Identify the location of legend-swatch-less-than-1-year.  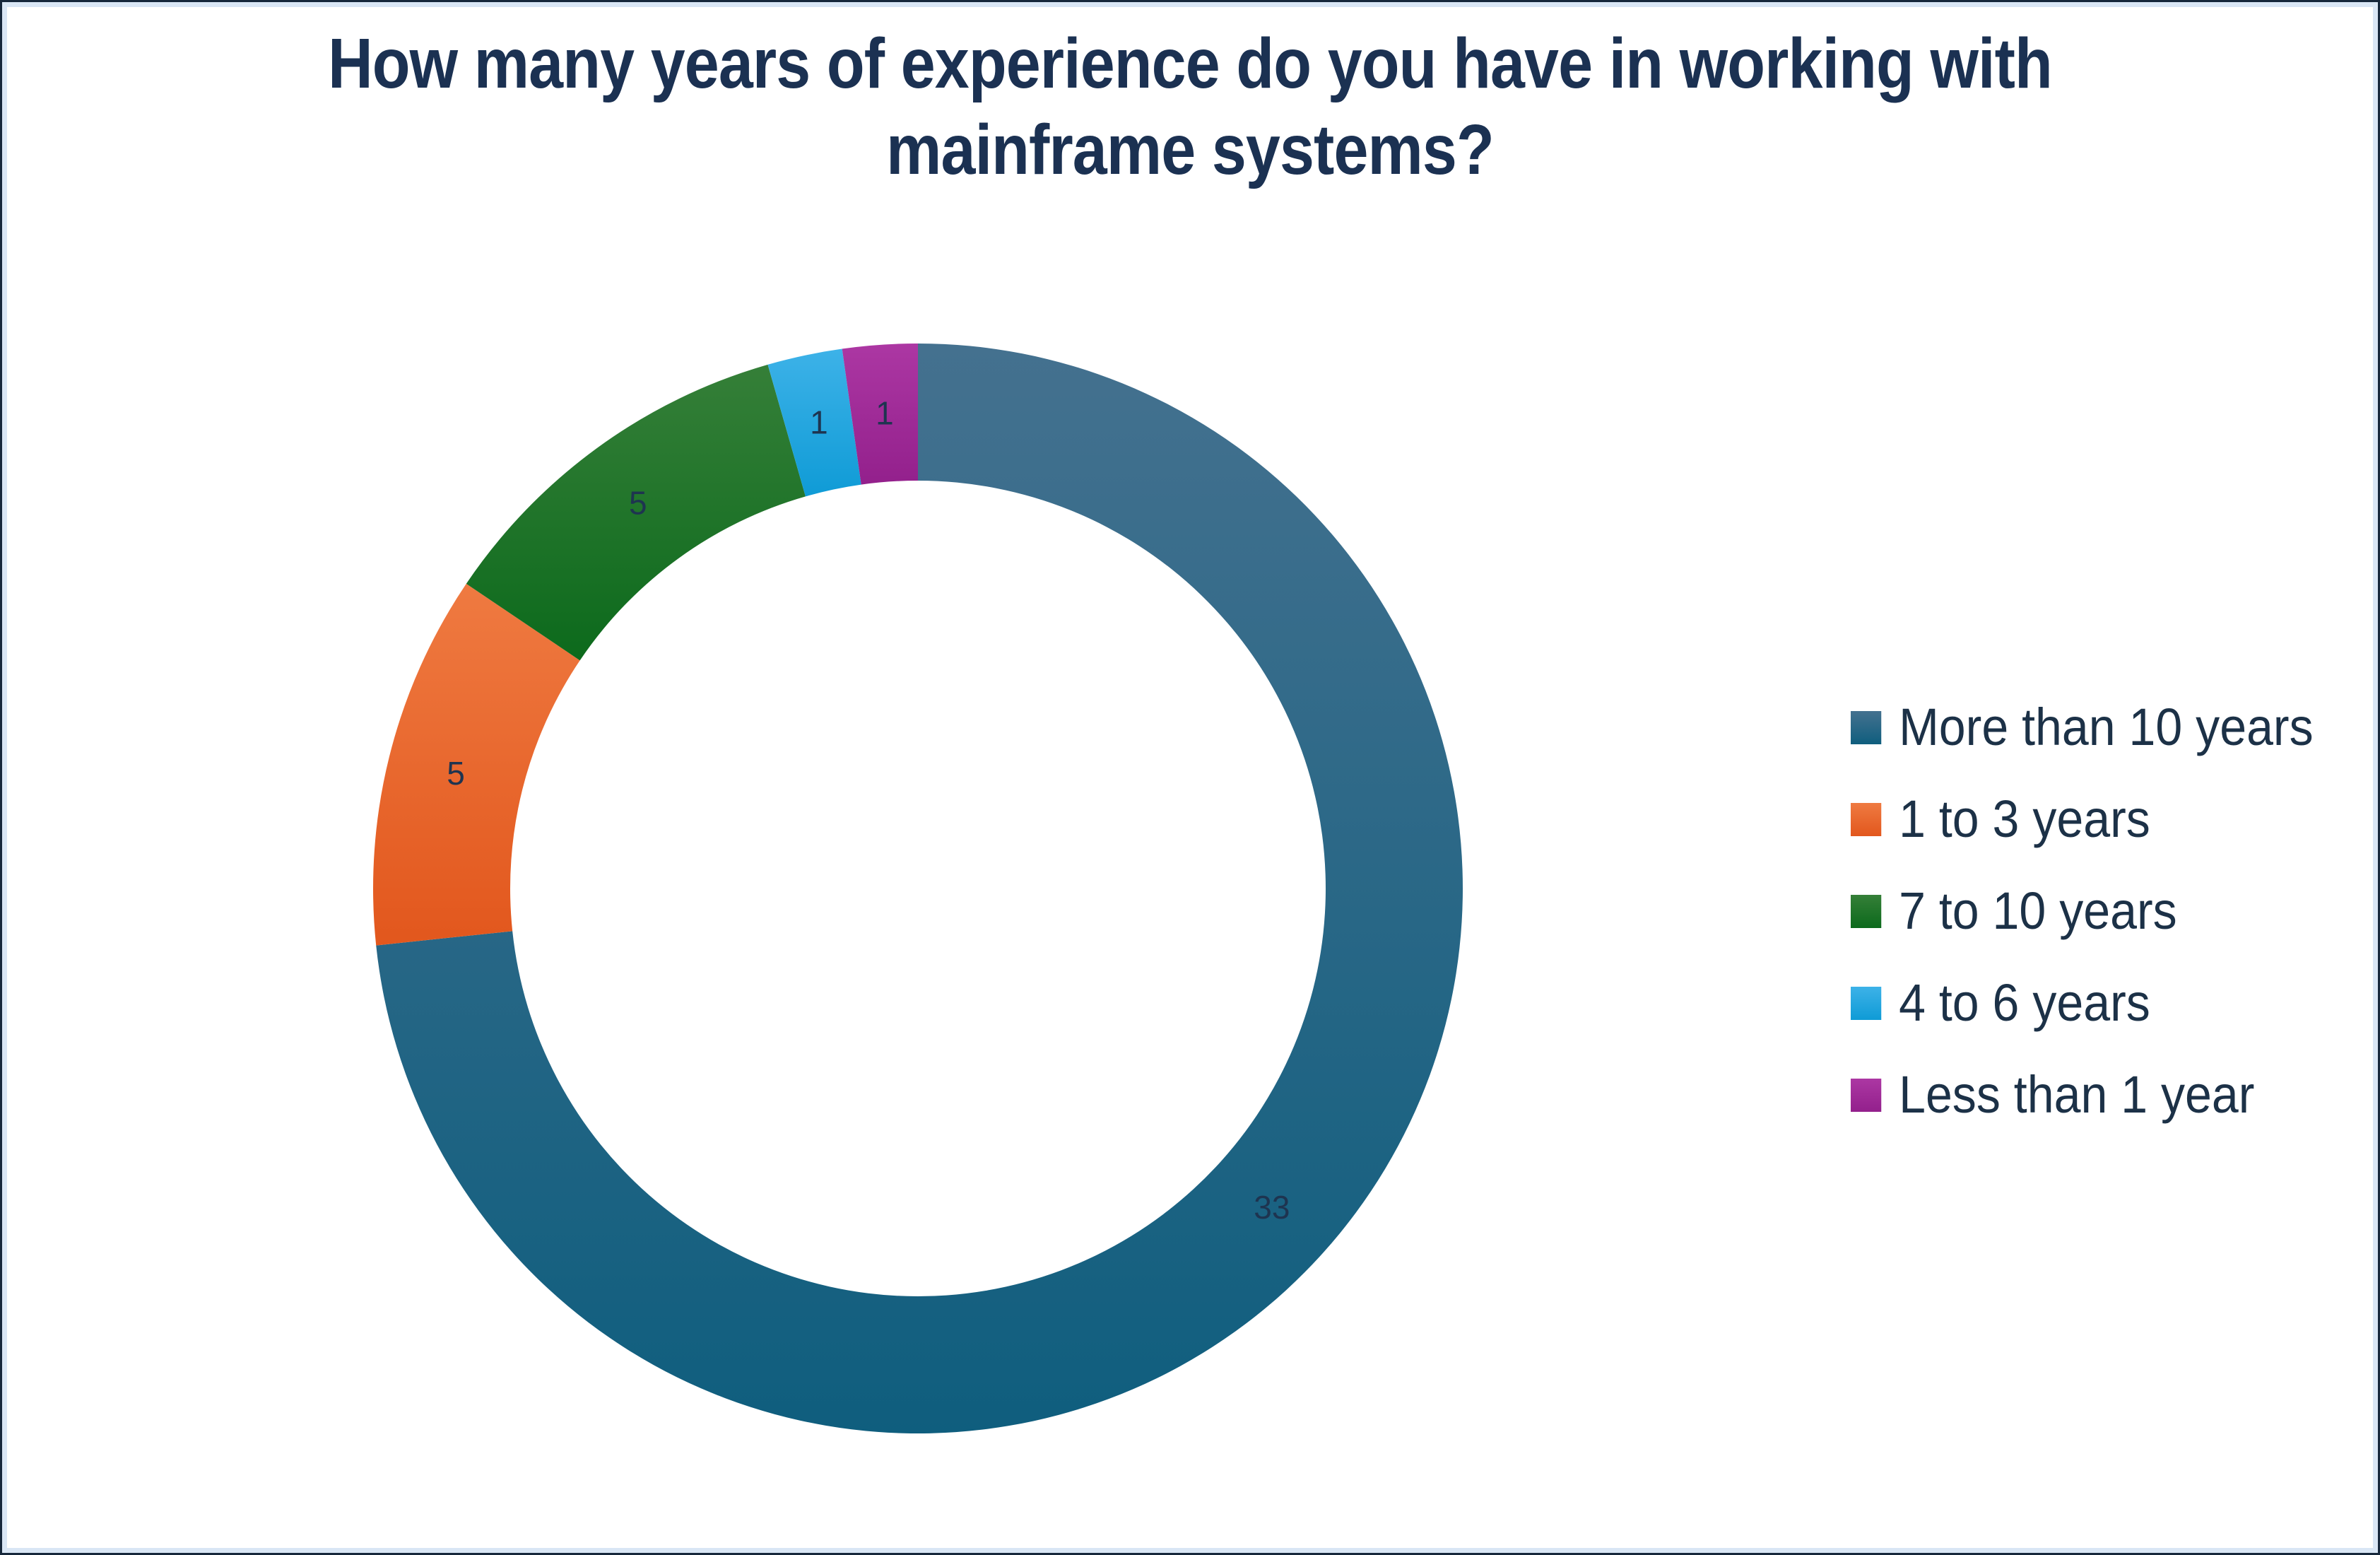
(1867, 1095).